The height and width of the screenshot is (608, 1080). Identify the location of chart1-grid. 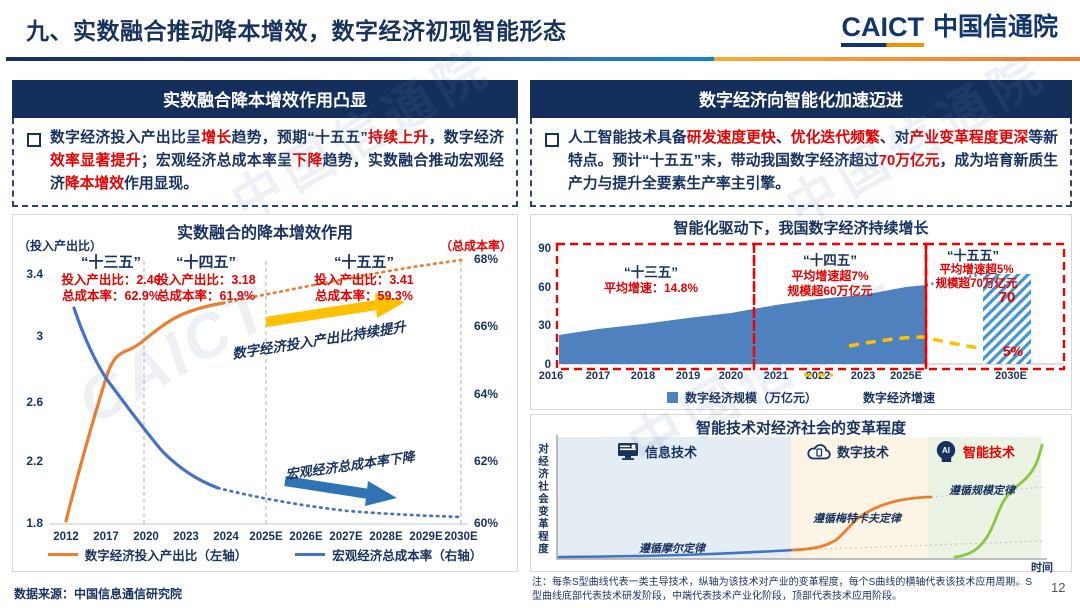
(302, 392).